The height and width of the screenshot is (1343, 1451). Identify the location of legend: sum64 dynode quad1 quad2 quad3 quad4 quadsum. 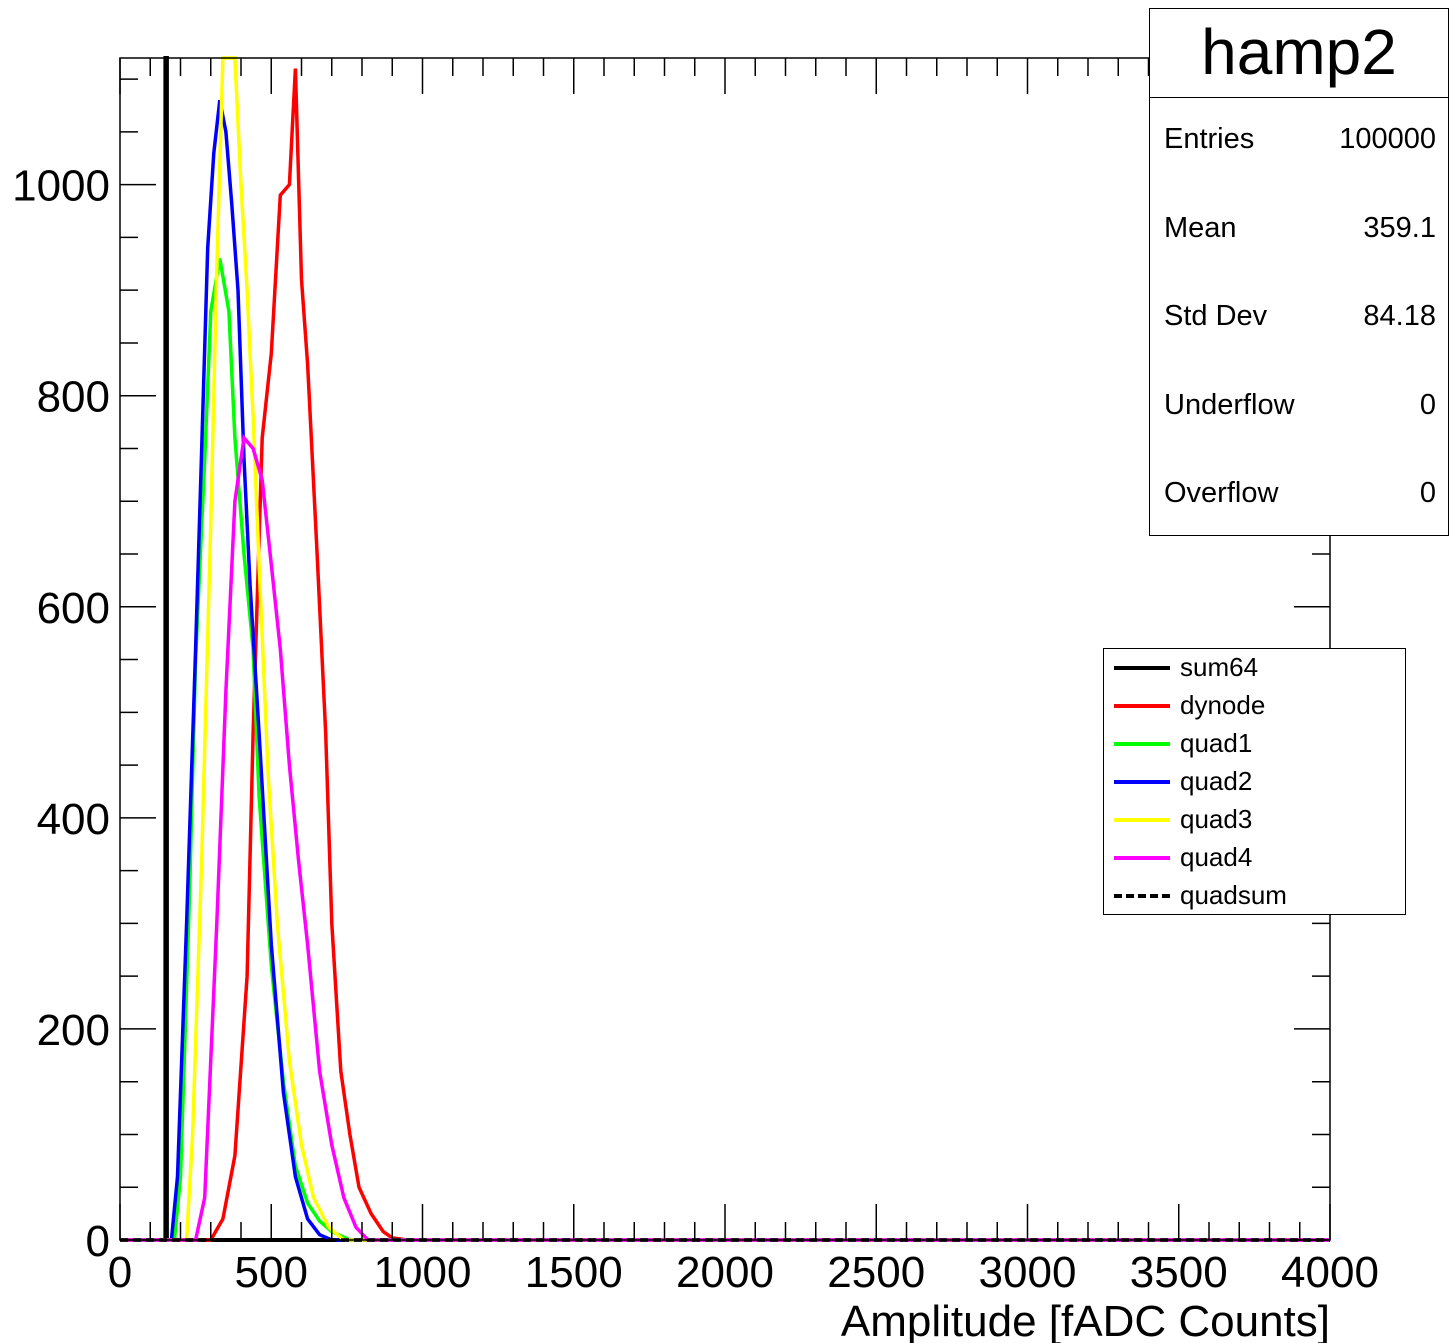
(1254, 781).